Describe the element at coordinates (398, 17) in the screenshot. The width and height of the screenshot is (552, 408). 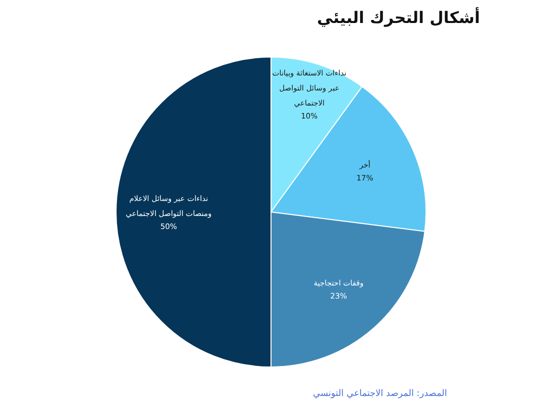
I see `chart-title: أشكال التحرك البيئي` at that location.